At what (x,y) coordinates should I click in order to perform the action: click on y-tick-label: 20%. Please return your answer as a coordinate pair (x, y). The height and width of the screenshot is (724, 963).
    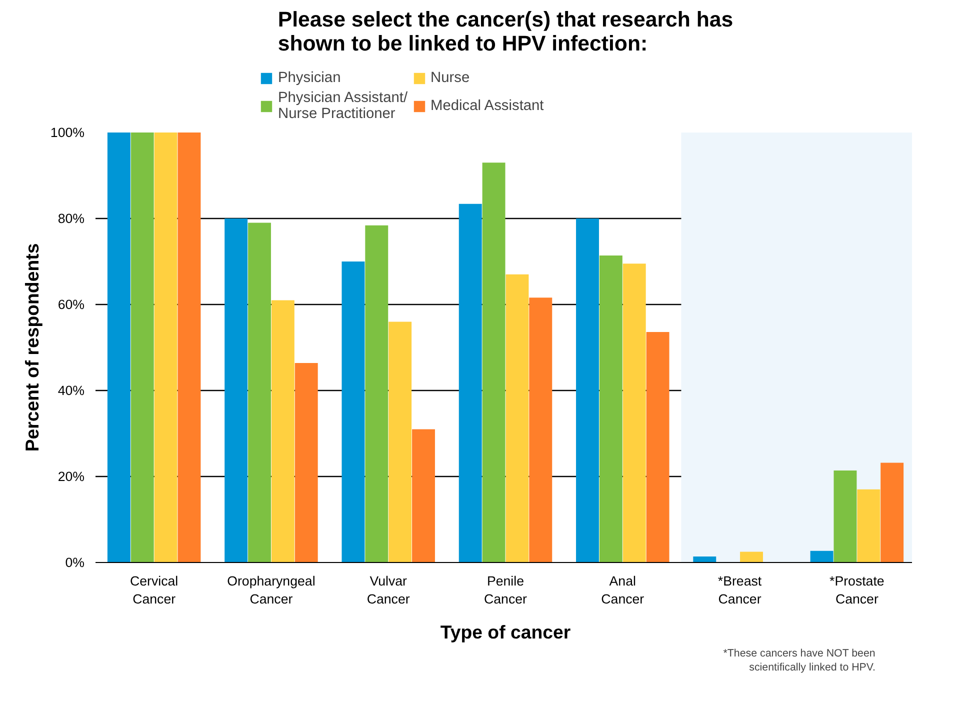
    Looking at the image, I should click on (71, 476).